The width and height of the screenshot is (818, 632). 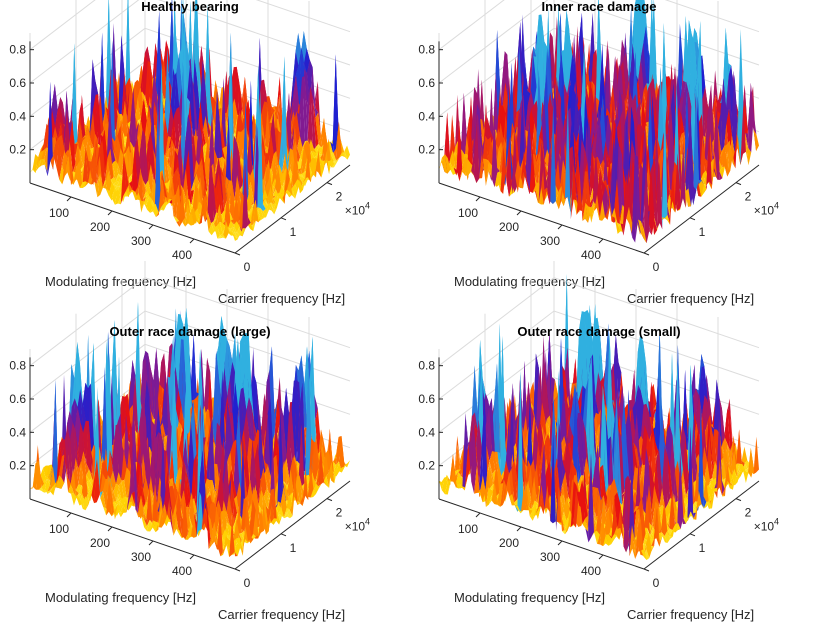 What do you see at coordinates (182, 255) in the screenshot?
I see `x-tick-label: 400` at bounding box center [182, 255].